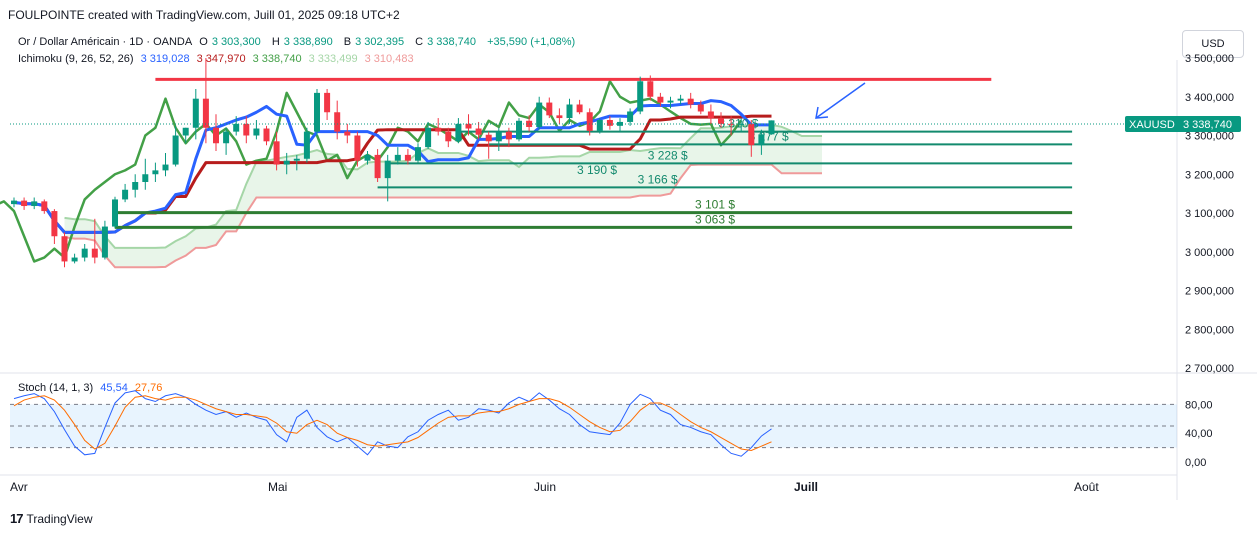  Describe the element at coordinates (51, 518) in the screenshot. I see `tradingview-logo: 17 TradingView` at that location.